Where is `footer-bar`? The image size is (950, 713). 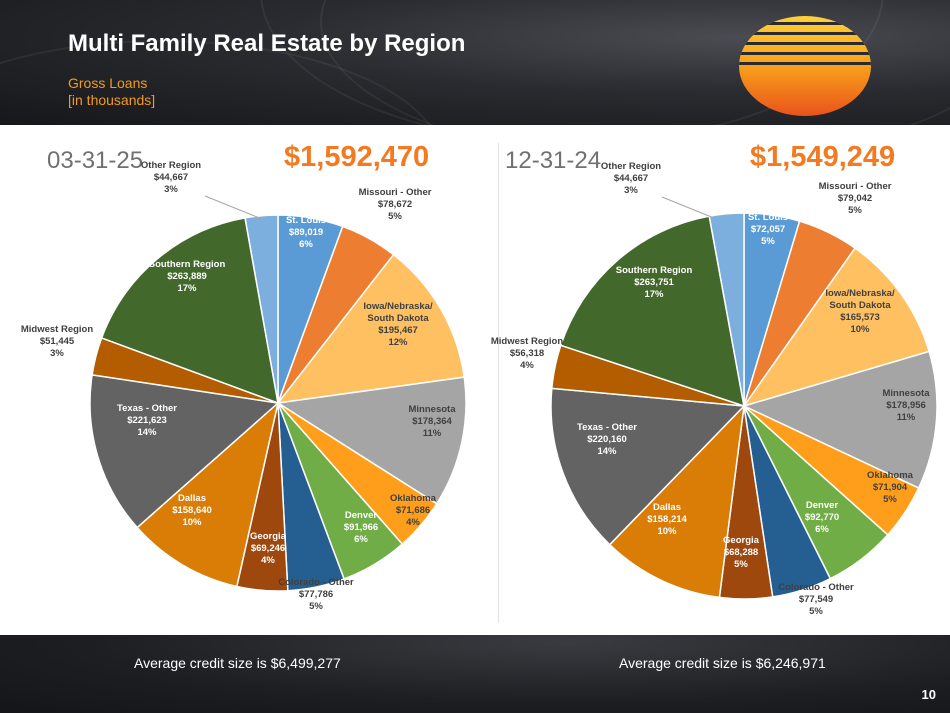 footer-bar is located at coordinates (475, 674).